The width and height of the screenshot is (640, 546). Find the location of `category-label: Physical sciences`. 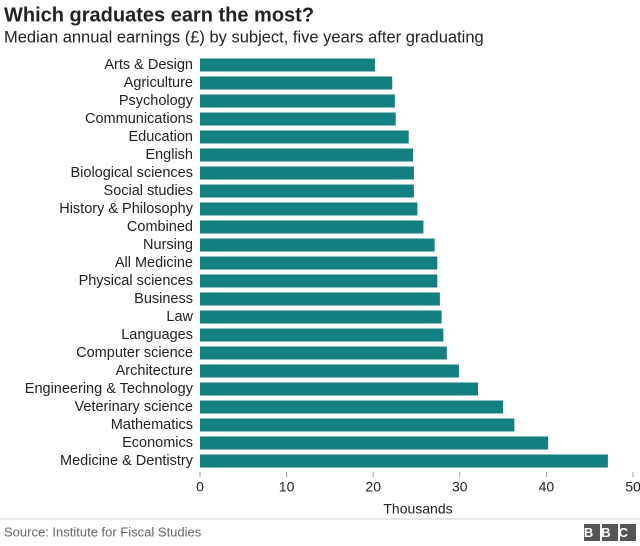

category-label: Physical sciences is located at coordinates (136, 281).